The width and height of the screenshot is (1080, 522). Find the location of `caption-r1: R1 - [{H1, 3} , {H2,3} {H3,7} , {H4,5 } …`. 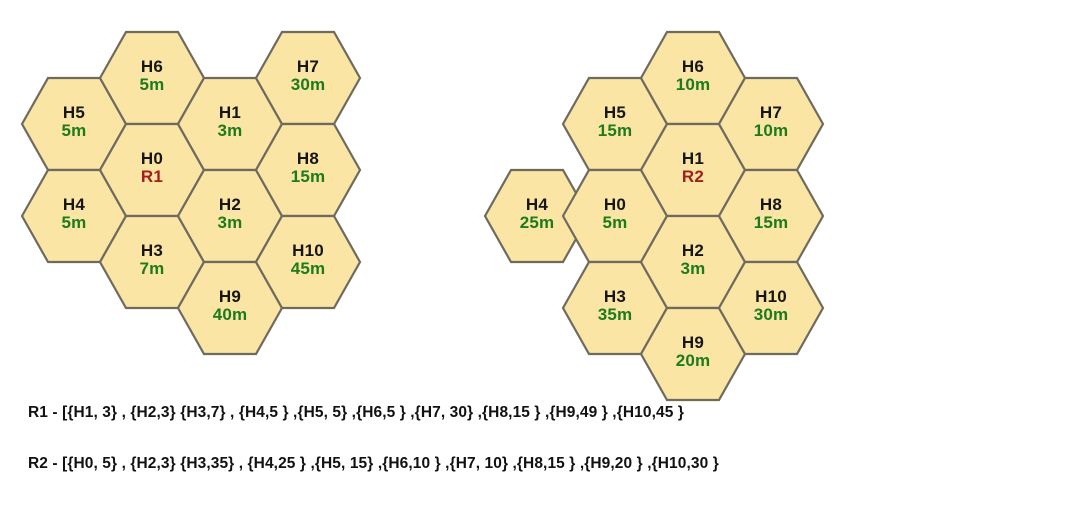

caption-r1: R1 - [{H1, 3} , {H2,3} {H3,7} , {H4,5 } … is located at coordinates (356, 412).